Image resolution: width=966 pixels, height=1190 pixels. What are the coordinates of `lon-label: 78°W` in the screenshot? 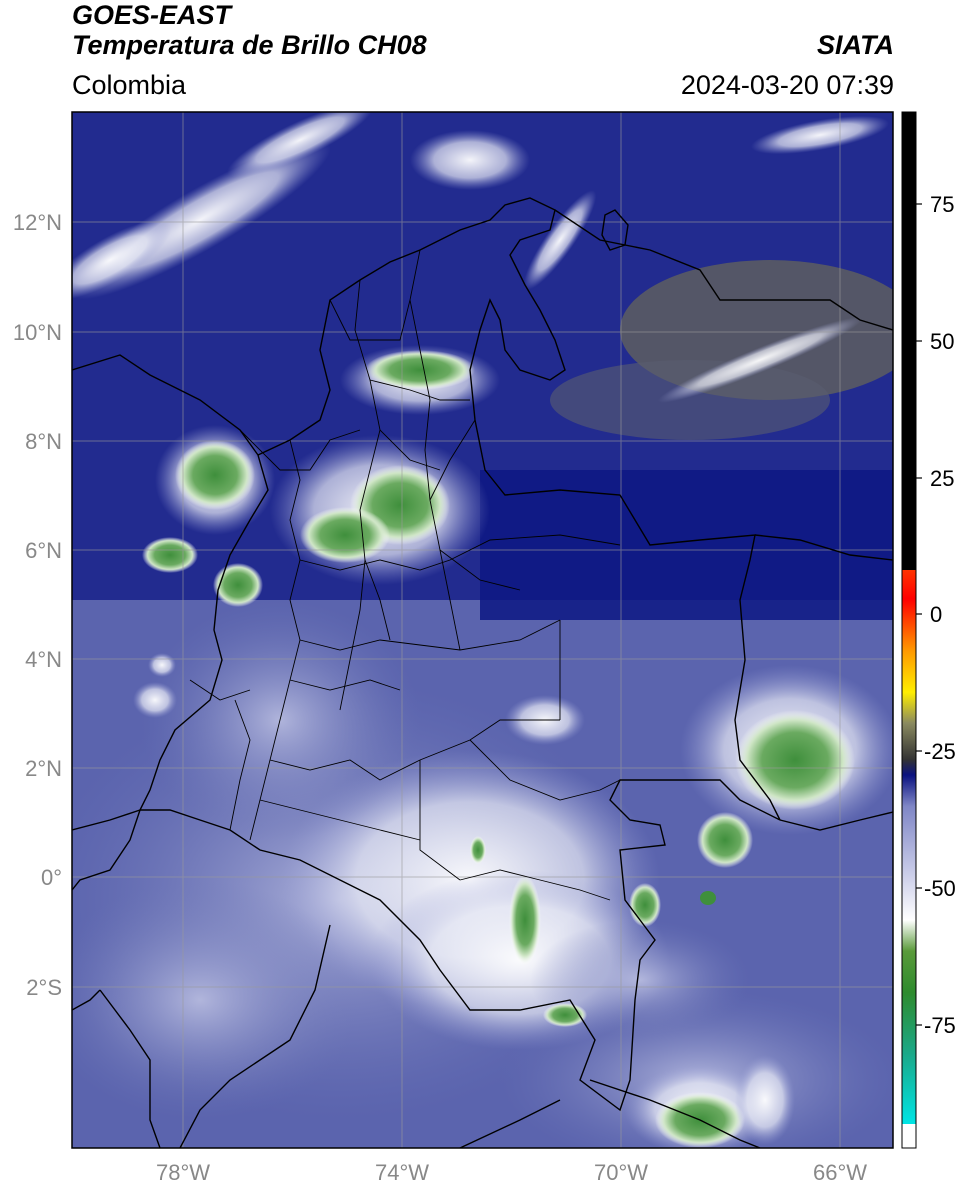 It's located at (183, 1172).